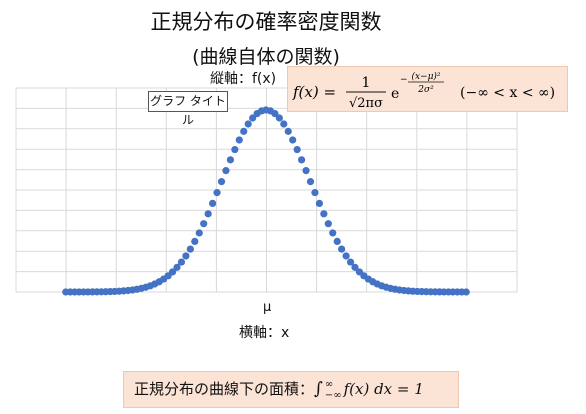 The height and width of the screenshot is (414, 586). What do you see at coordinates (188, 109) in the screenshot?
I see `chart-title-placeholder: グラフ タイトル` at bounding box center [188, 109].